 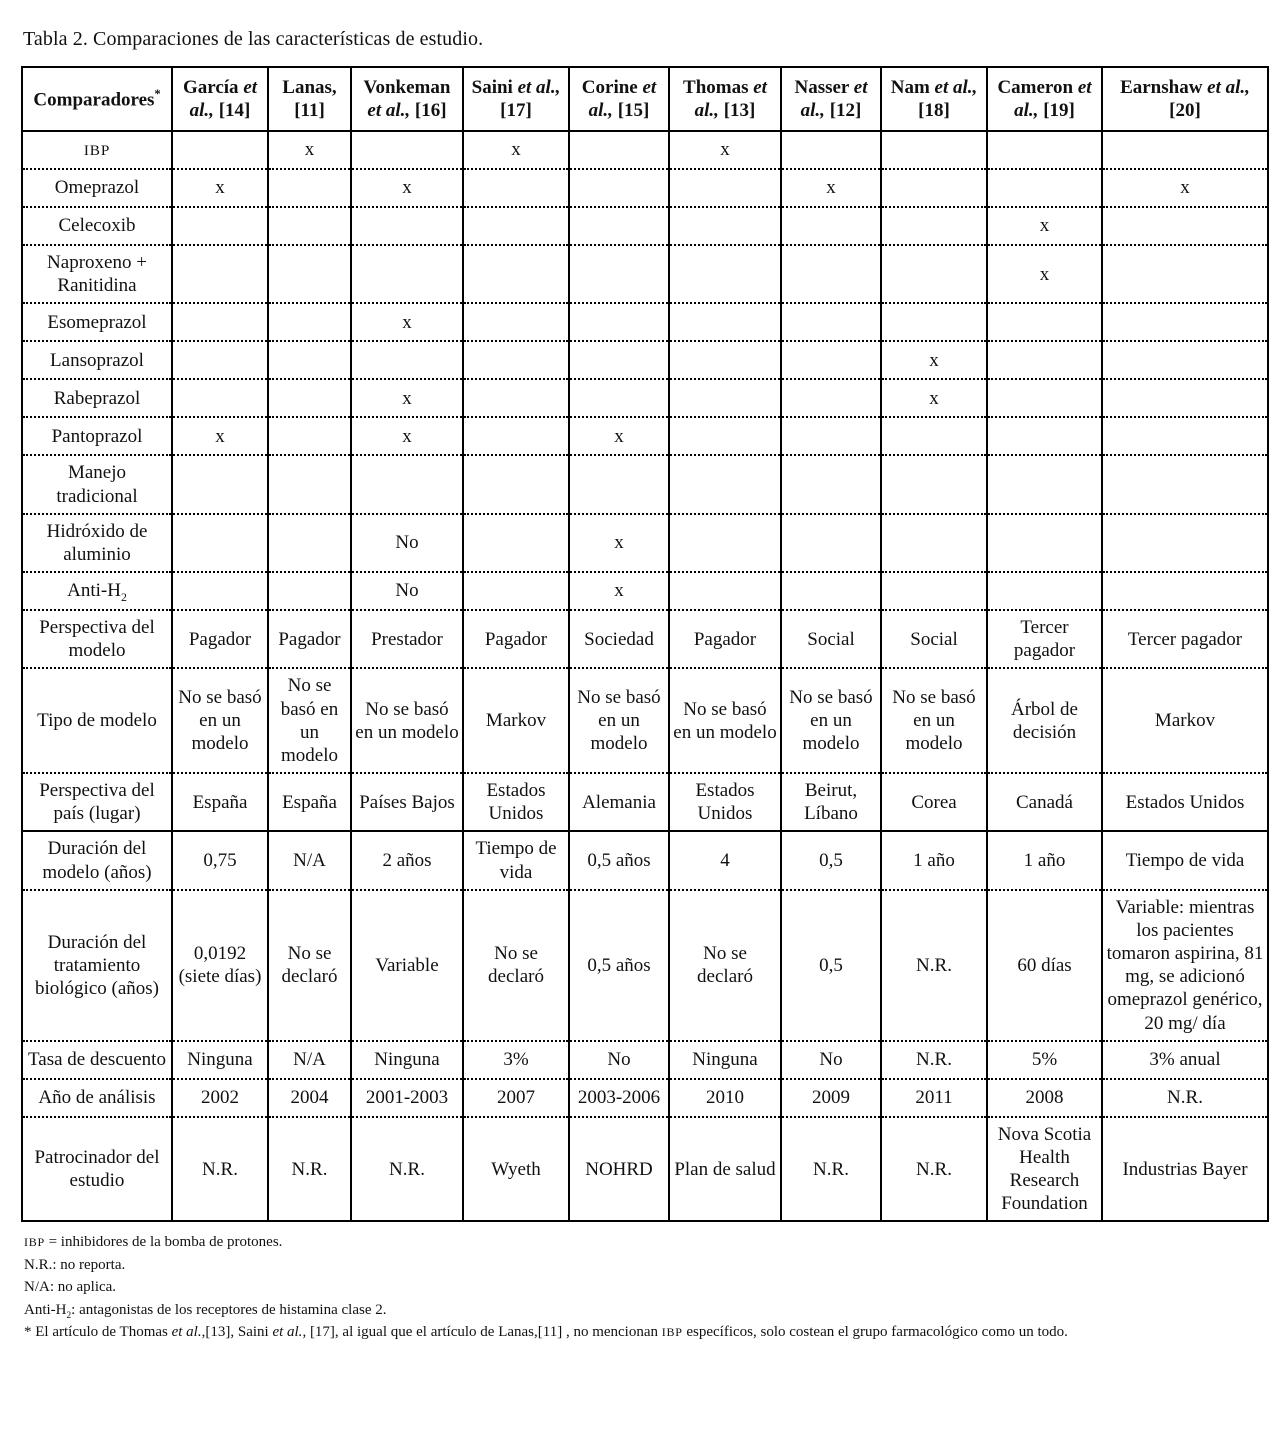 What do you see at coordinates (516, 860) in the screenshot?
I see `table-cell: Tiempo de vida` at bounding box center [516, 860].